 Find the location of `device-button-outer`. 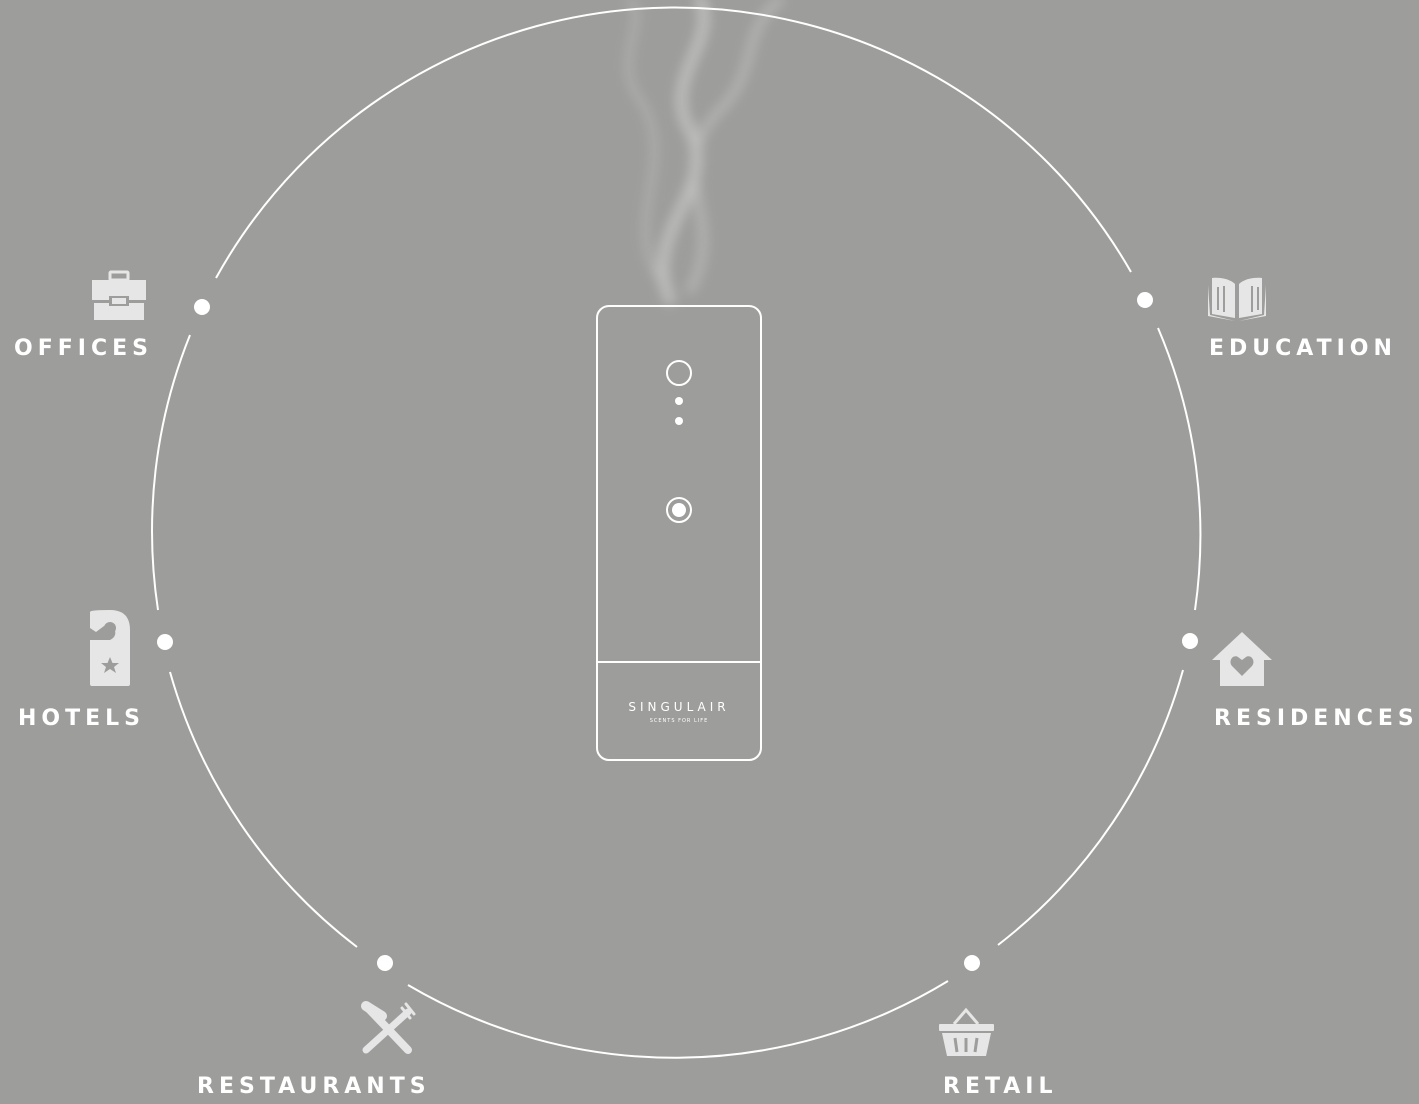

device-button-outer is located at coordinates (679, 510).